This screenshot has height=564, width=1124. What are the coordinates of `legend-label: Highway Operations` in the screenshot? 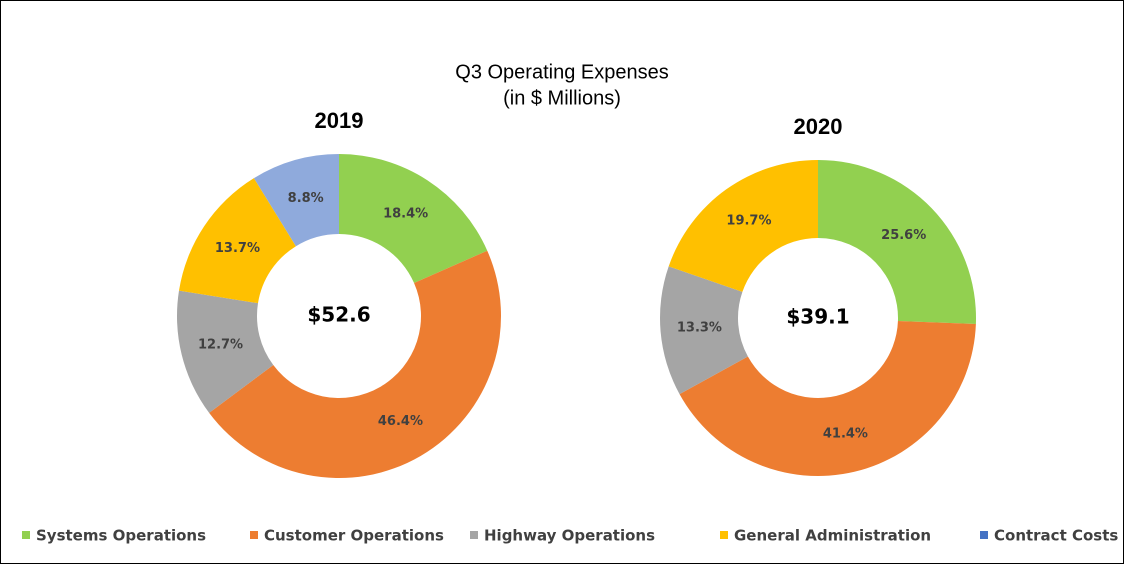 It's located at (569, 536).